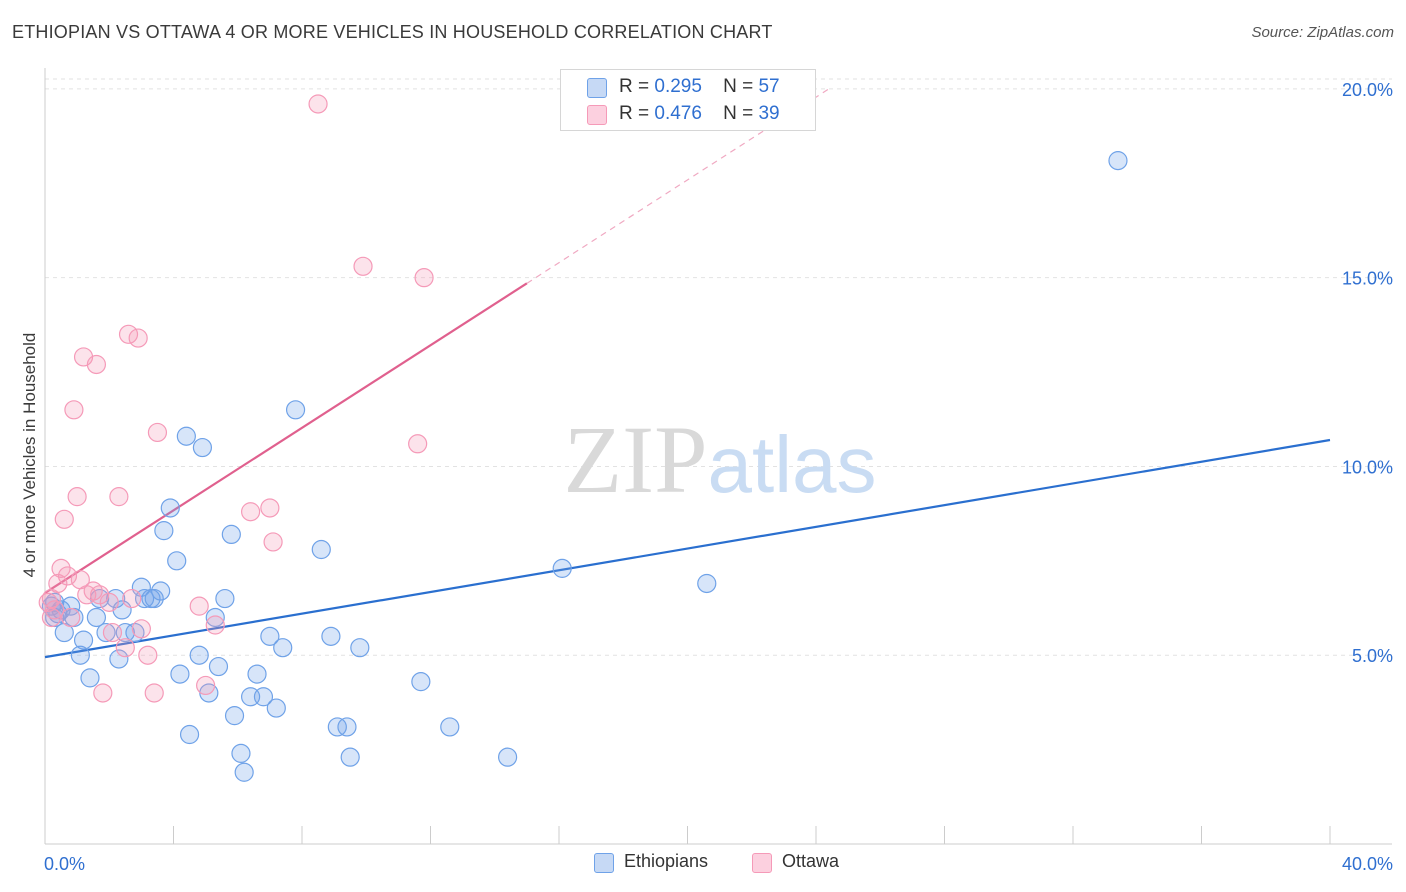  Describe the element at coordinates (1367, 864) in the screenshot. I see `x-tick-label: 40.0%` at that location.